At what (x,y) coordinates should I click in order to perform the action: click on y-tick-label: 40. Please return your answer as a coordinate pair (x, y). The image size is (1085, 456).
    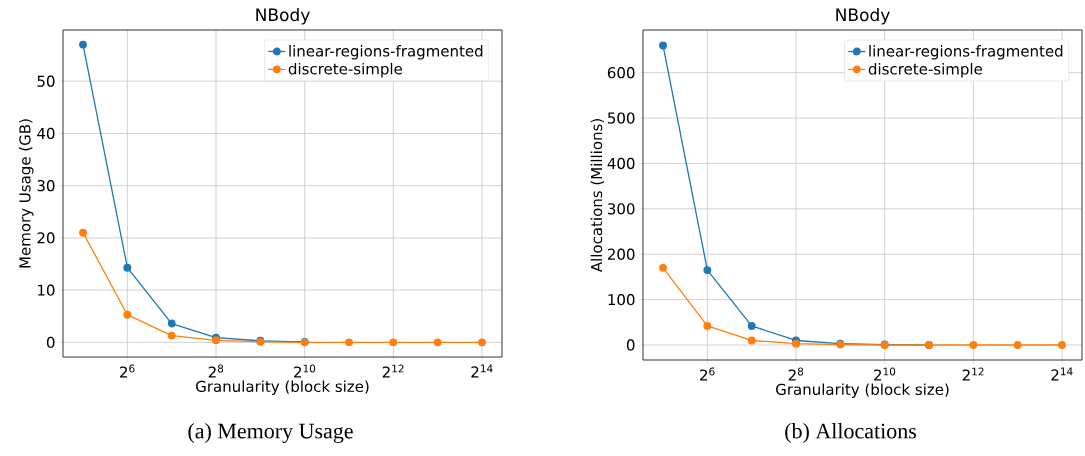
    Looking at the image, I should click on (46, 133).